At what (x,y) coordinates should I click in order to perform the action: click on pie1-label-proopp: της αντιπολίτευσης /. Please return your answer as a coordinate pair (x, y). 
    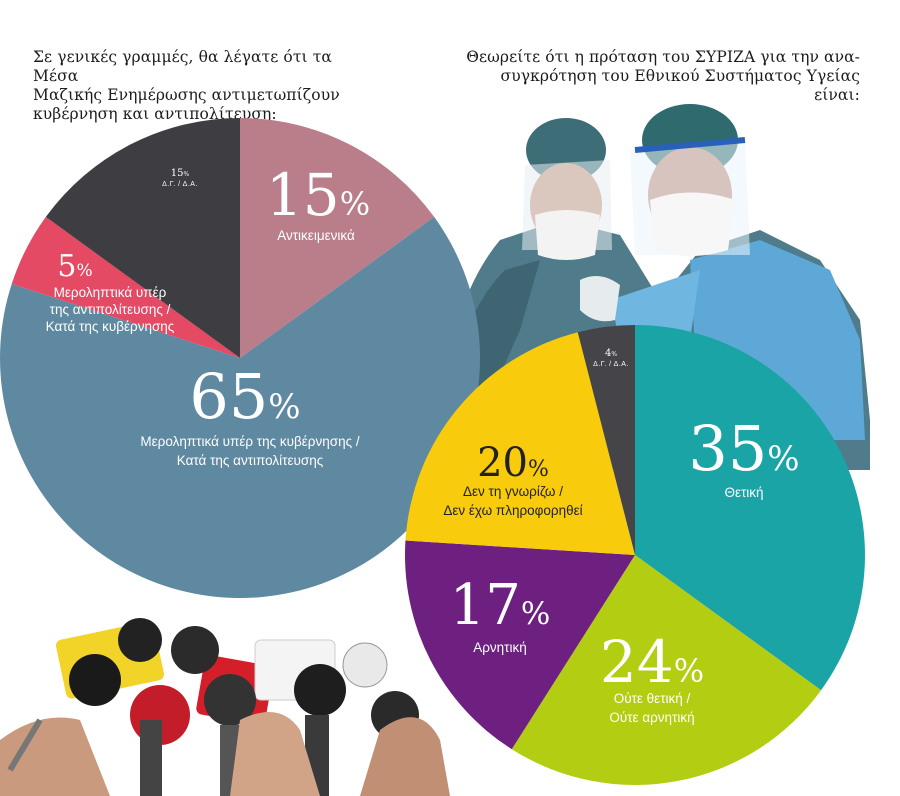
    Looking at the image, I should click on (110, 309).